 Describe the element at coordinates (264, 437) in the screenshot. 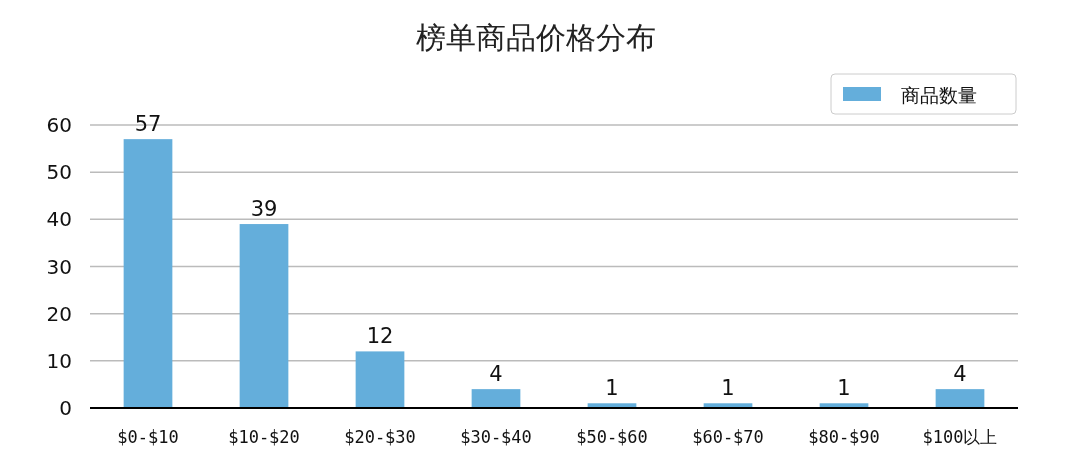

I see `x-tick-label: $10-$20` at that location.